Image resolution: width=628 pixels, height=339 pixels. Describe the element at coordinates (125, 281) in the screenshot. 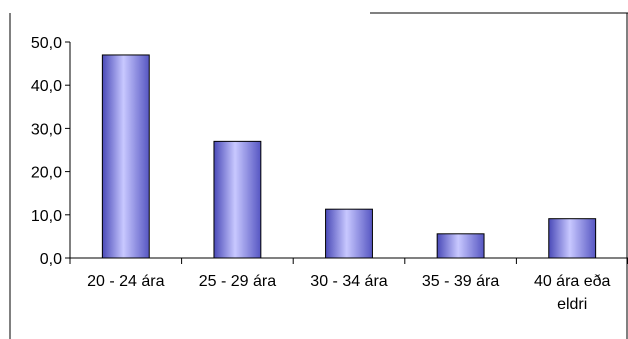

I see `x-tick-label: 20 - 24 ára` at that location.